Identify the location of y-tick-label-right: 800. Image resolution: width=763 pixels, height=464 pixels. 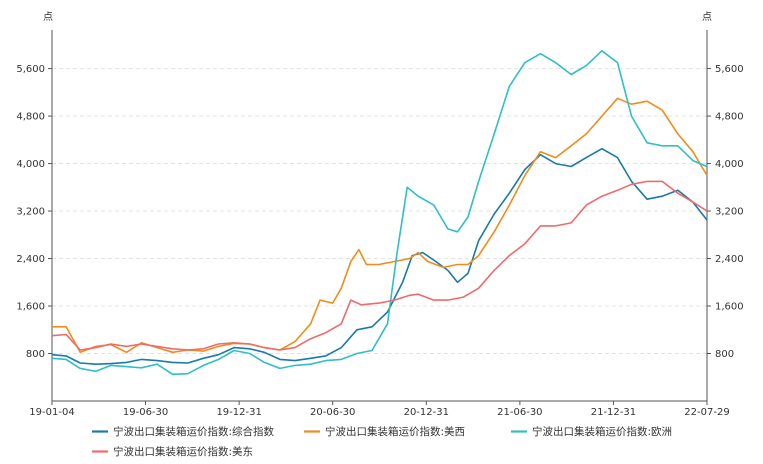
(724, 354).